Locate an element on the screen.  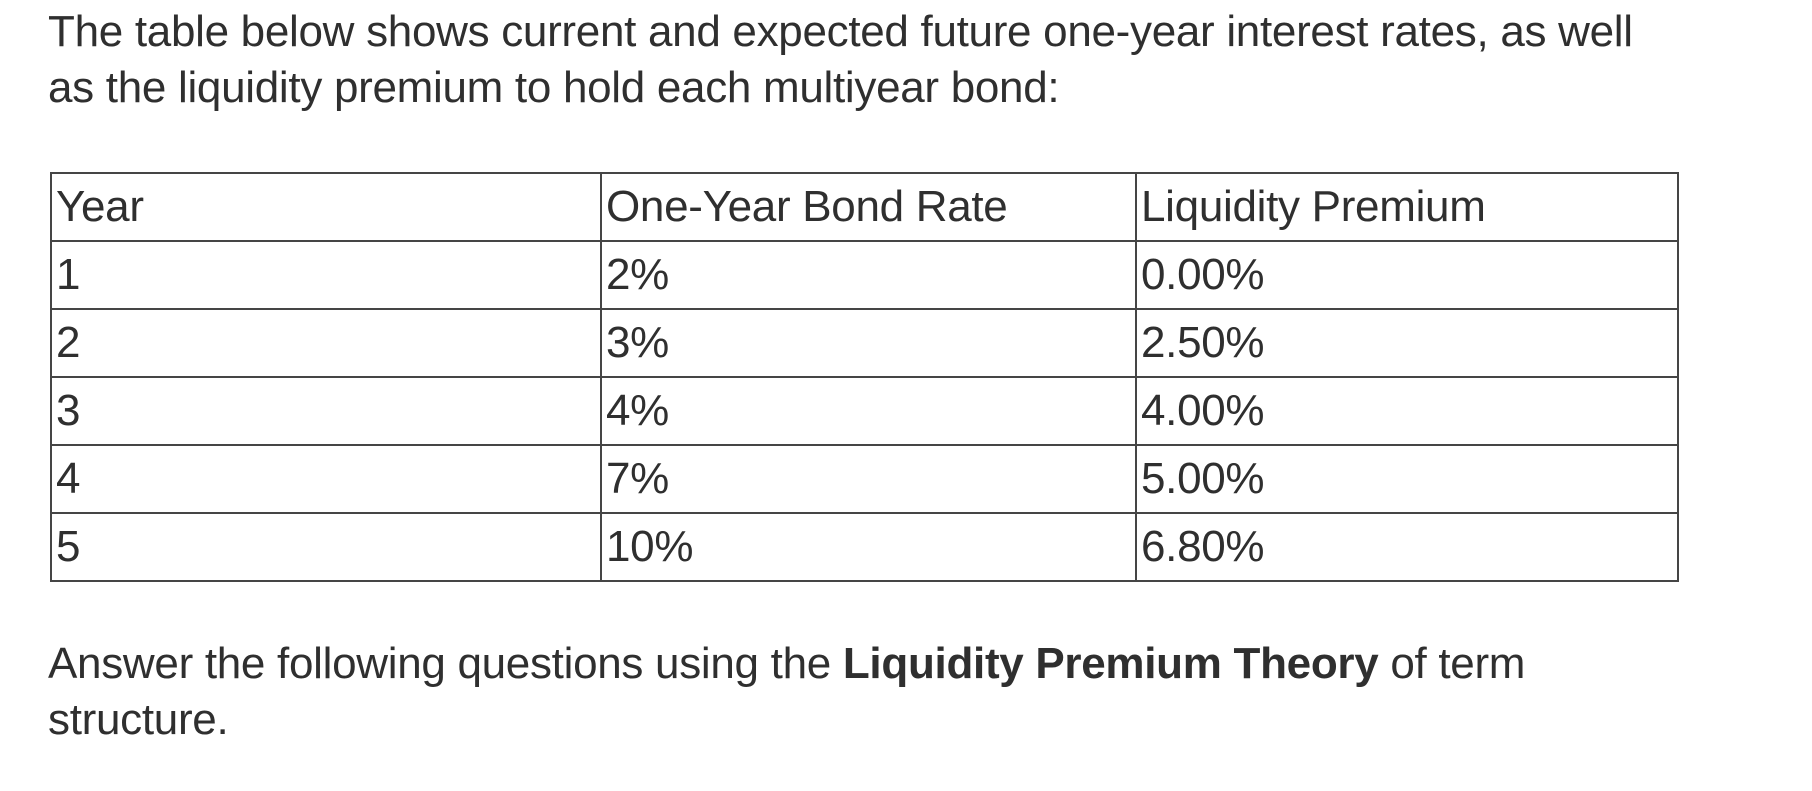
table-row: 1 2% 0.00% is located at coordinates (864, 275).